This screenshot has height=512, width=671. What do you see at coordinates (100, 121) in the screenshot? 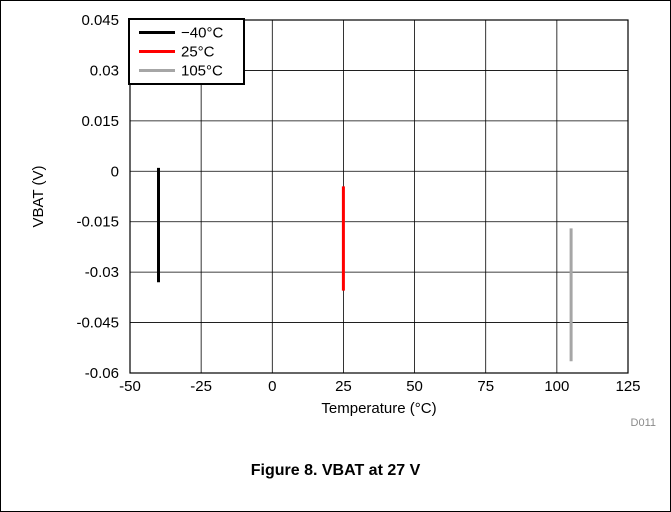
I see `y-tick-label: 0.015` at bounding box center [100, 121].